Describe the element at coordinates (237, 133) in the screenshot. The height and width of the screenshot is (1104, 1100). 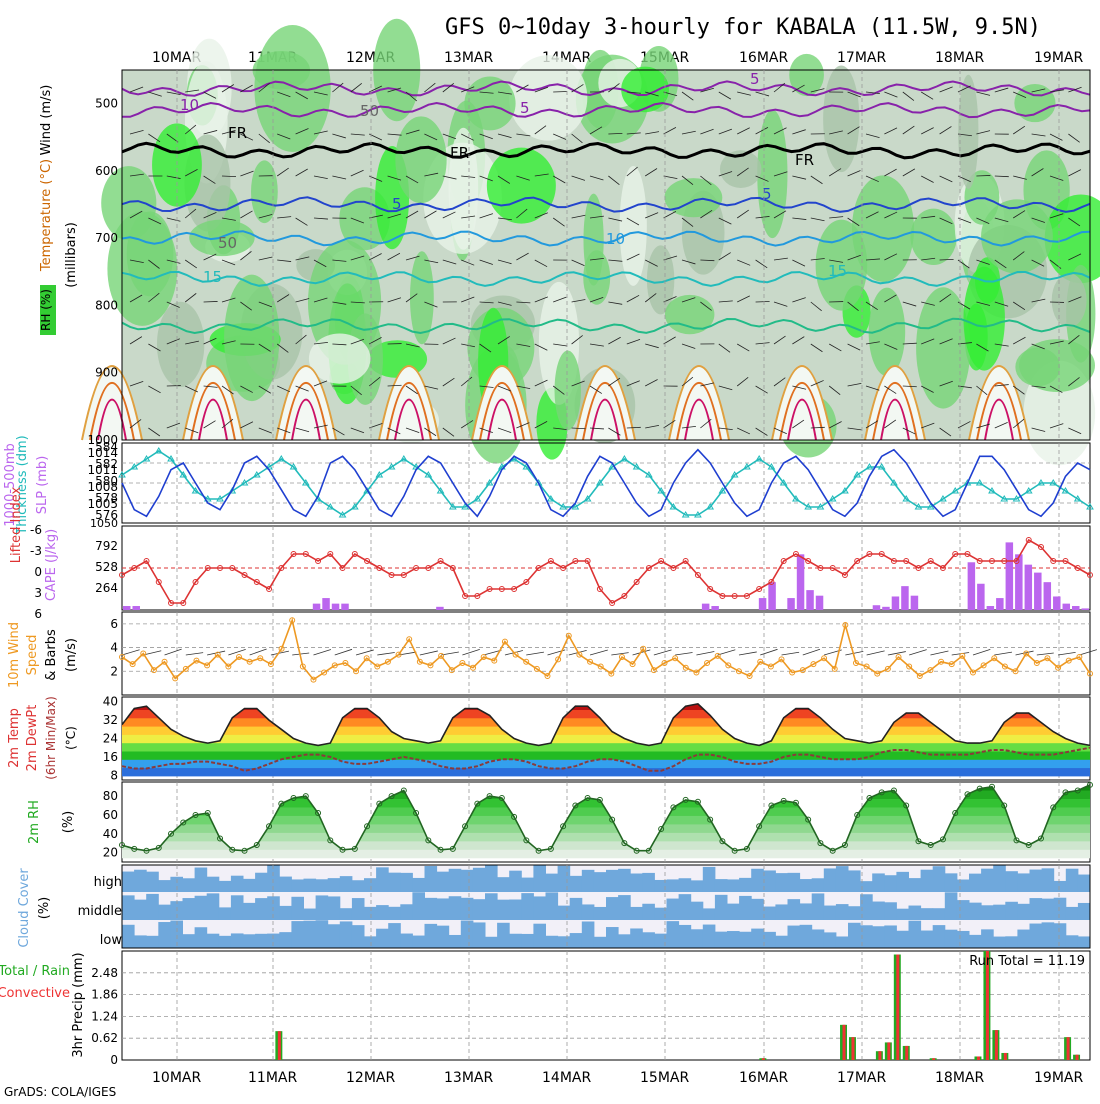
I see `contour-label: FR` at that location.